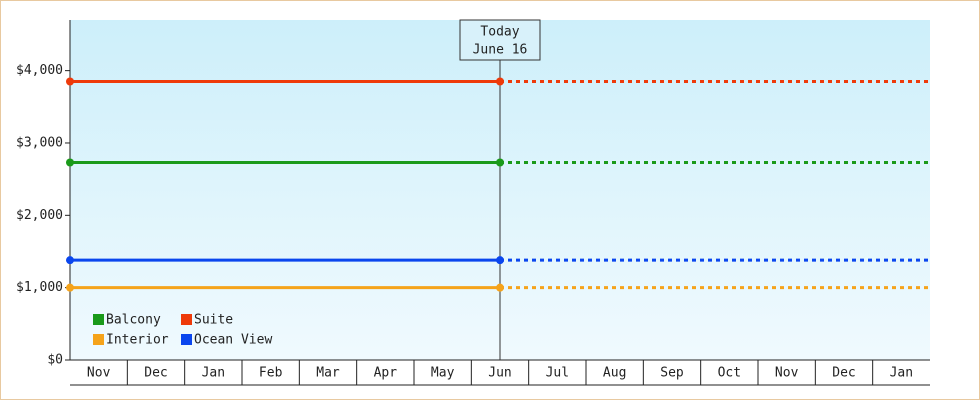 This screenshot has height=400, width=980. Describe the element at coordinates (39, 215) in the screenshot. I see `y-tick-label: $2,000` at that location.